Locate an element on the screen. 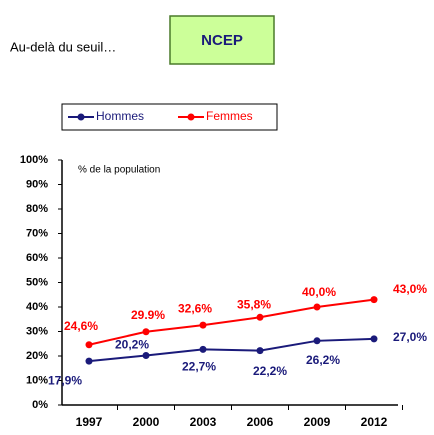 This screenshot has height=435, width=434. data-label: 32,6% is located at coordinates (195, 308).